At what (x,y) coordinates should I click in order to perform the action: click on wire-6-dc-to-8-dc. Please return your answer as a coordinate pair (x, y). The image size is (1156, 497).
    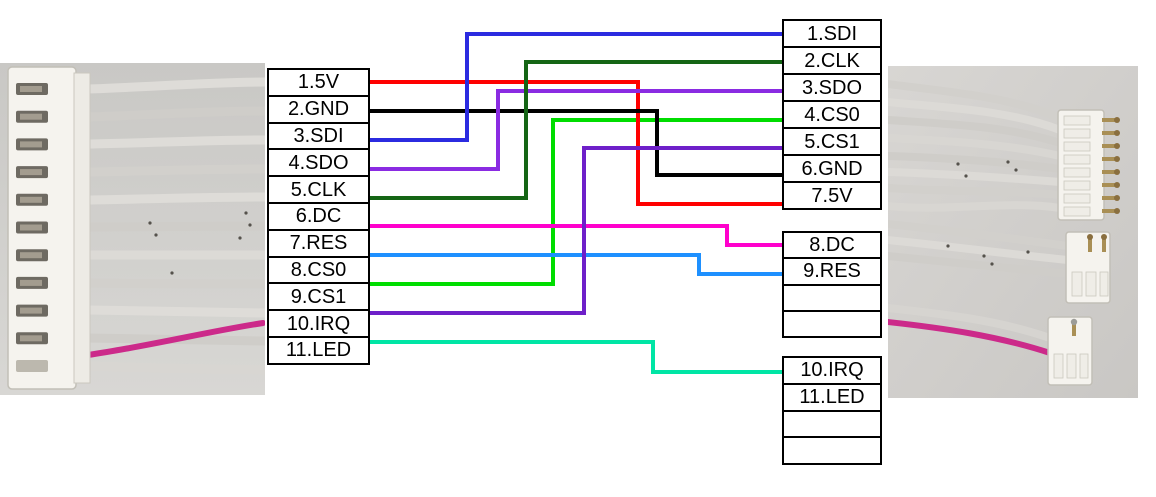
    Looking at the image, I should click on (576, 235).